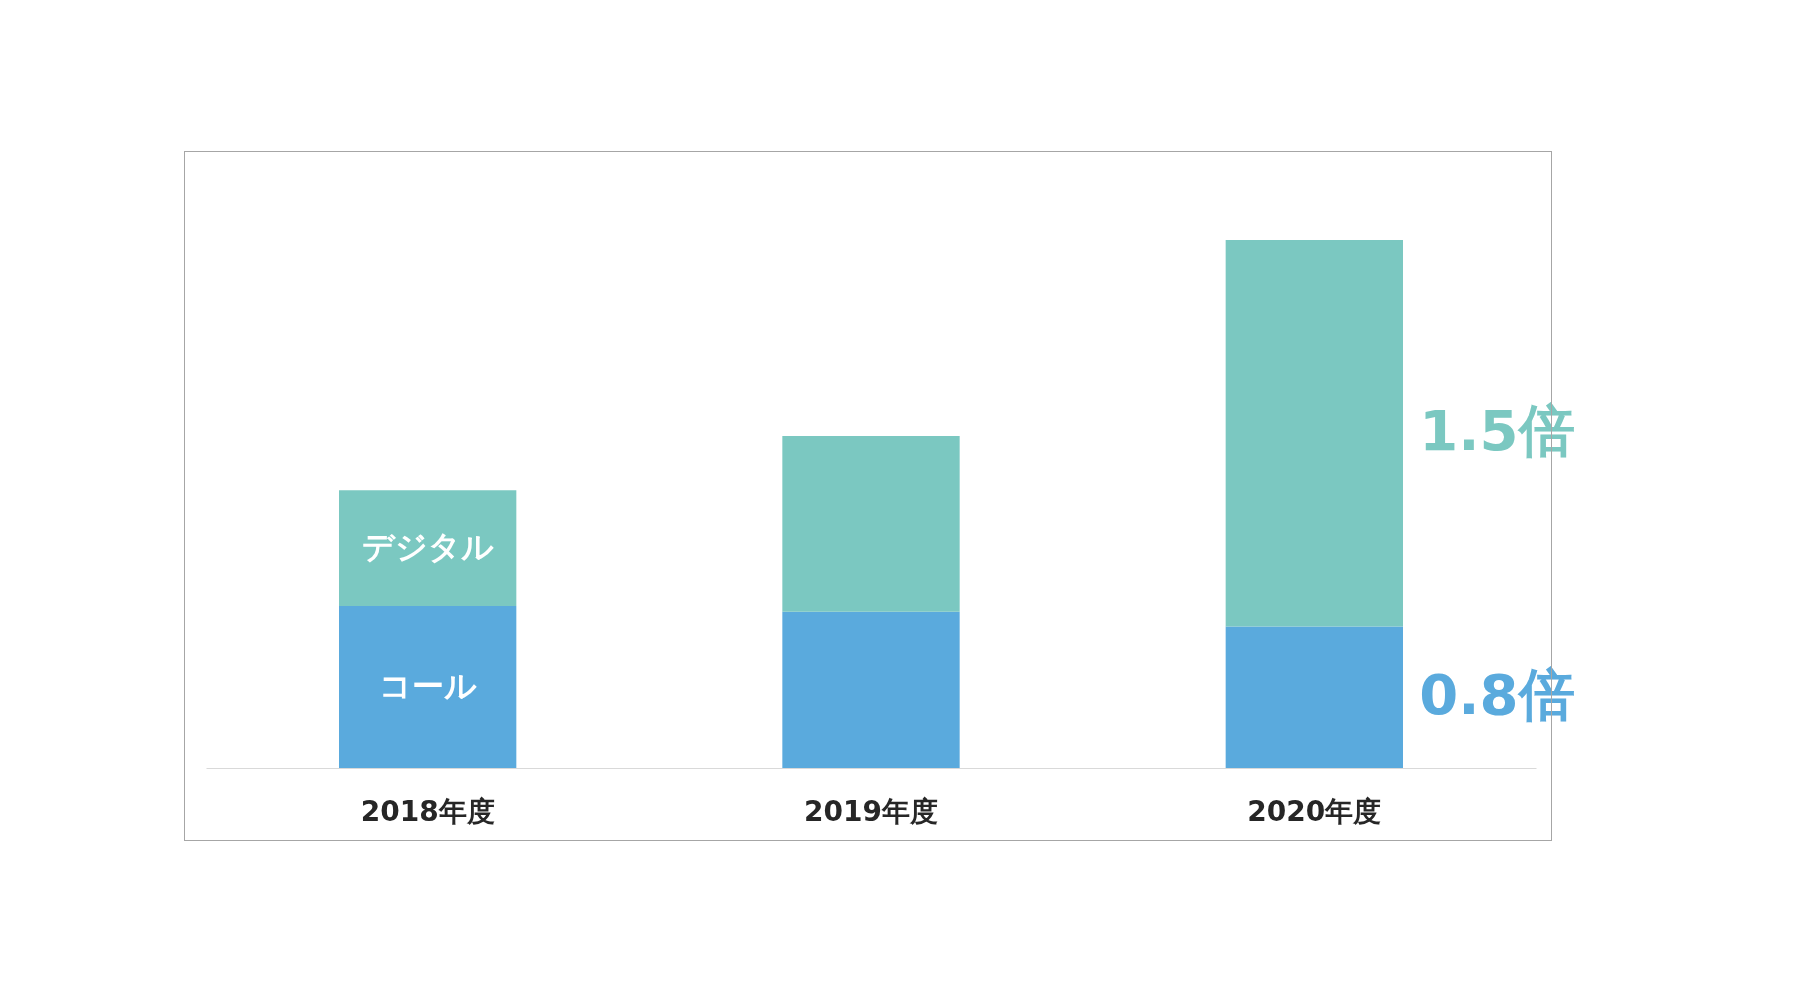  I want to click on series-label: デジタル, so click(427, 547).